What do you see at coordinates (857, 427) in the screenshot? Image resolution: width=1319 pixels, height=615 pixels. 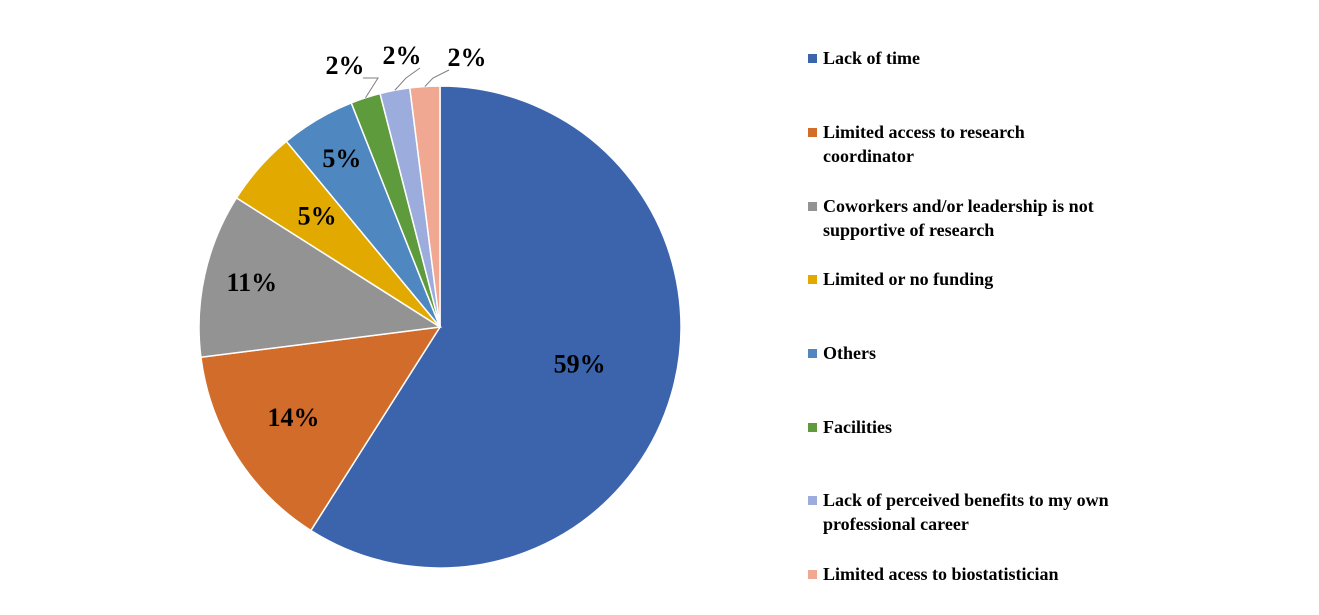 I see `legend-label: Facilities` at bounding box center [857, 427].